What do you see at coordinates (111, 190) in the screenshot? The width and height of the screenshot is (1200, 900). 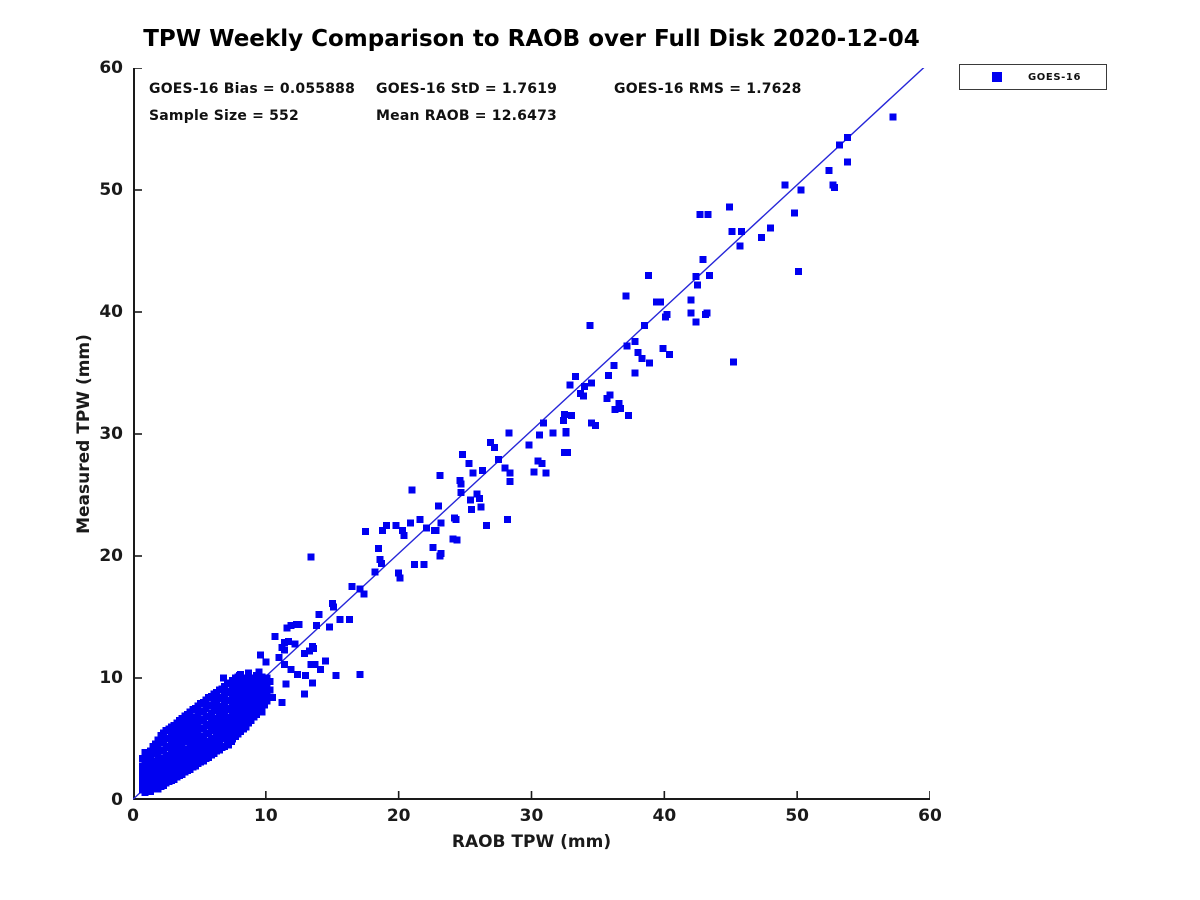 I see `y-tick-label: 50` at bounding box center [111, 190].